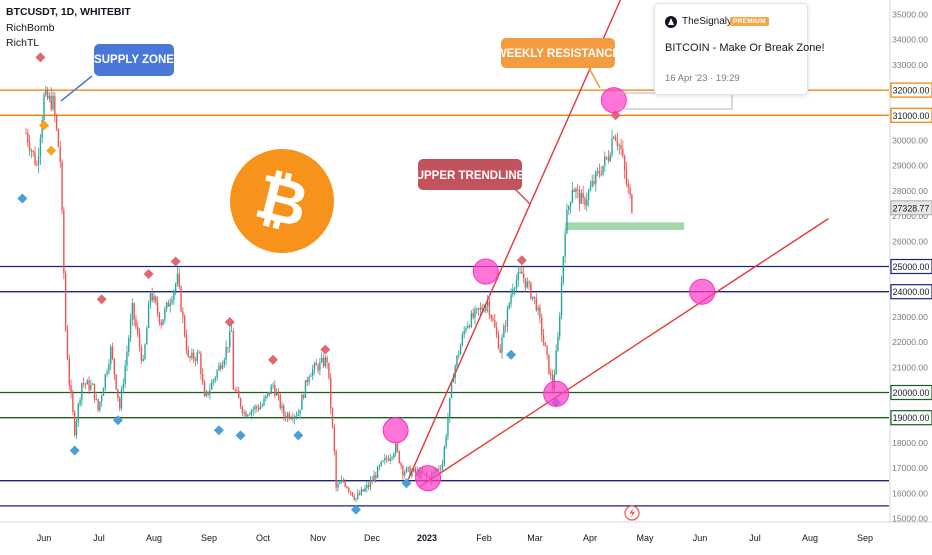 The width and height of the screenshot is (932, 555). I want to click on idea-card-title: BITCOIN - Make Or Break Zone!, so click(745, 48).